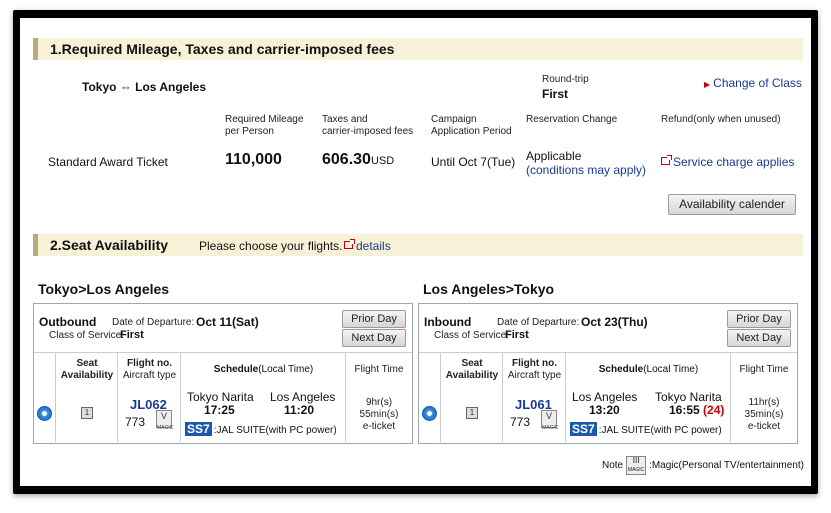 The width and height of the screenshot is (831, 513). Describe the element at coordinates (604, 410) in the screenshot. I see `departure-time: 13:20` at that location.